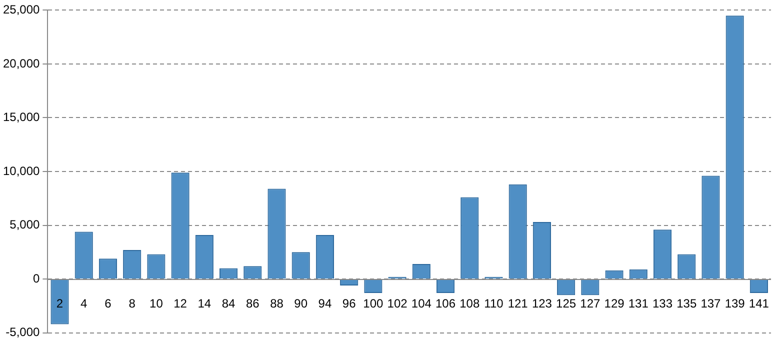  What do you see at coordinates (542, 303) in the screenshot?
I see `x-tick-label: 123` at bounding box center [542, 303].